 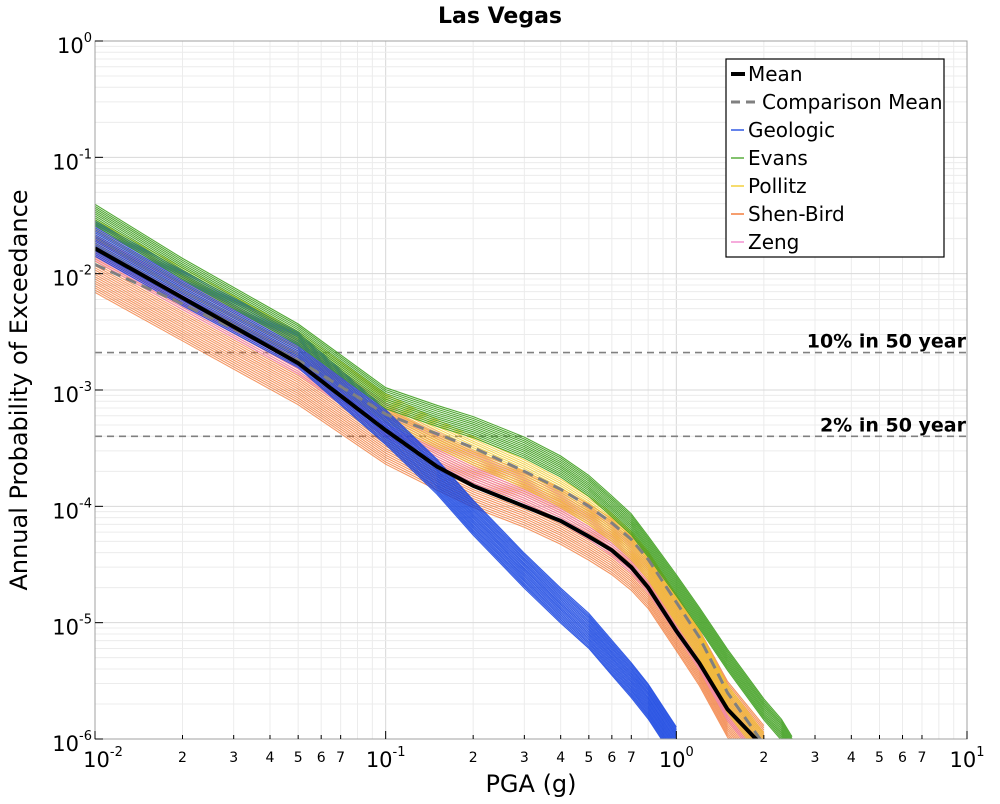 I want to click on y-axis-label: Annual Probability of Exceedance, so click(x=19, y=389).